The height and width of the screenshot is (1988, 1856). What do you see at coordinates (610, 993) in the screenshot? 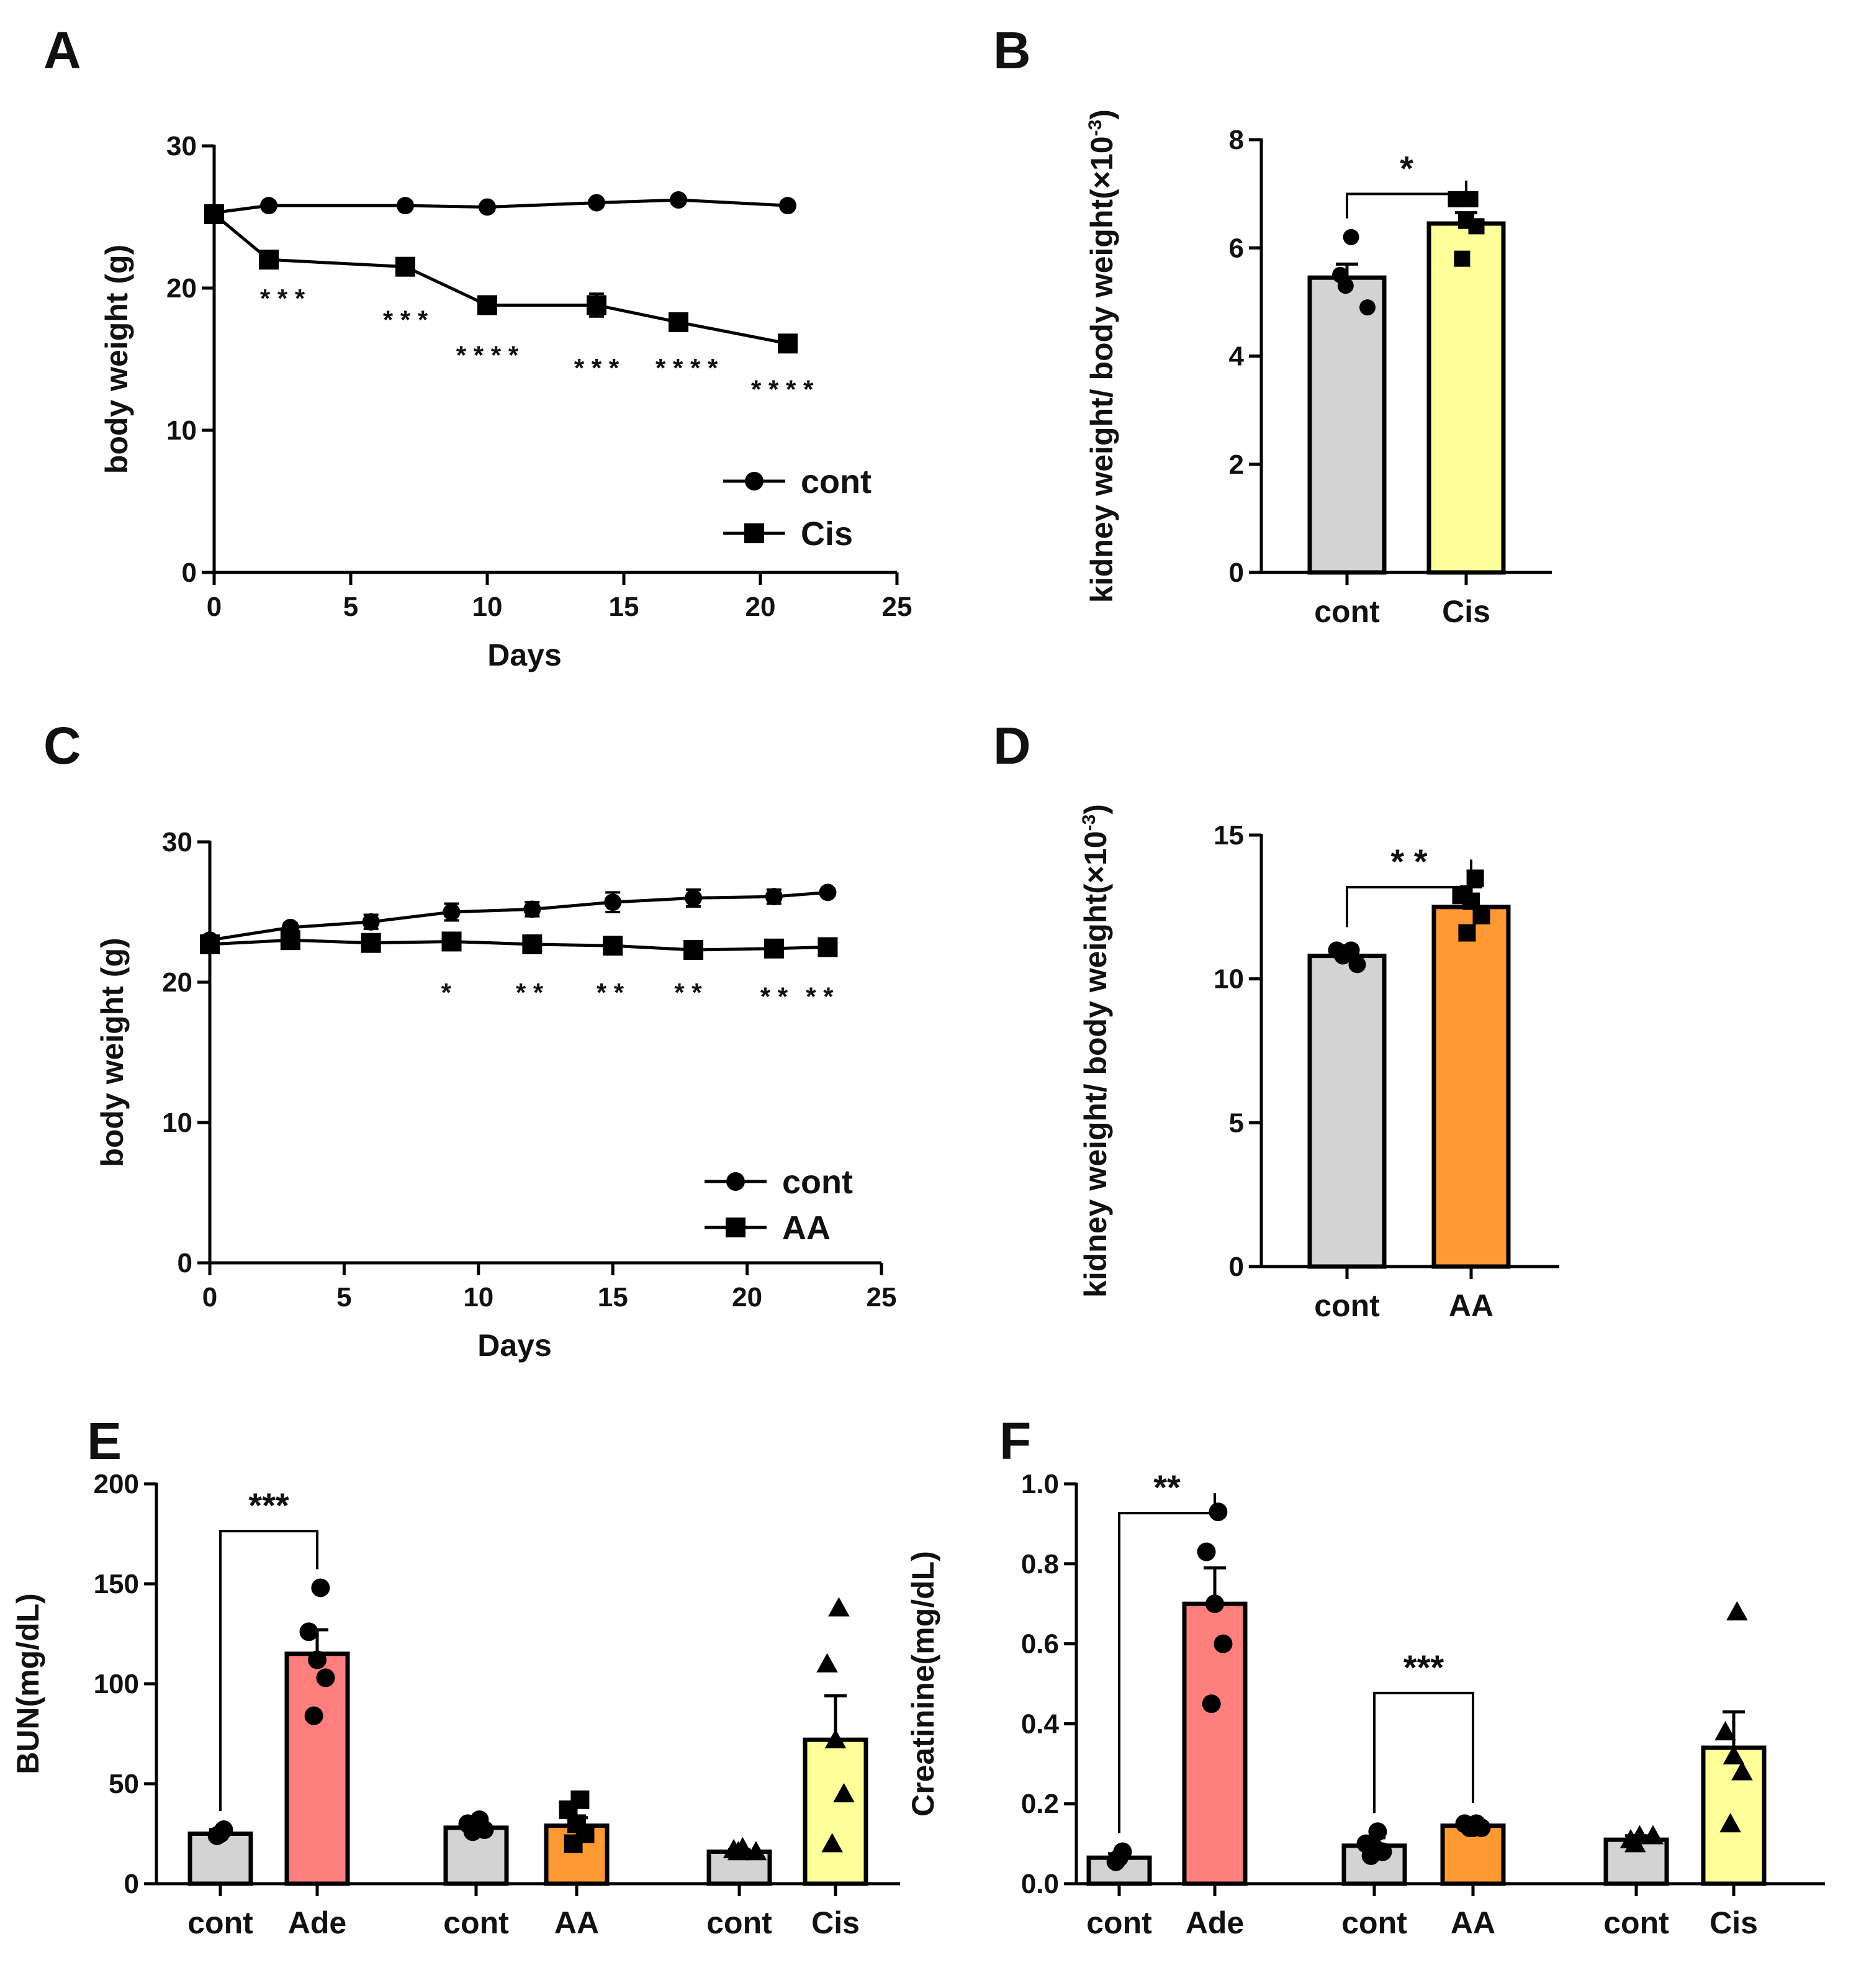
I see `chart-c-sig-stars-2: * *` at bounding box center [610, 993].